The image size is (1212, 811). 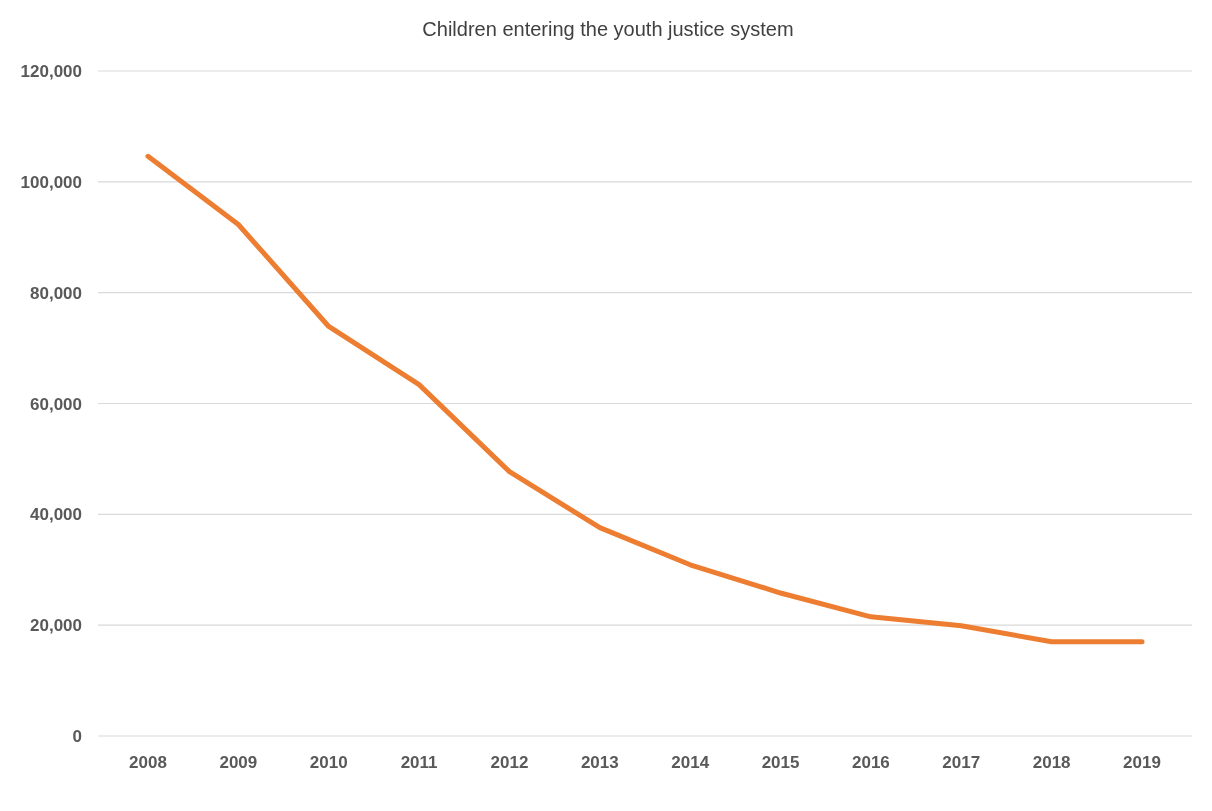 What do you see at coordinates (871, 763) in the screenshot?
I see `x-tick-label: 2016` at bounding box center [871, 763].